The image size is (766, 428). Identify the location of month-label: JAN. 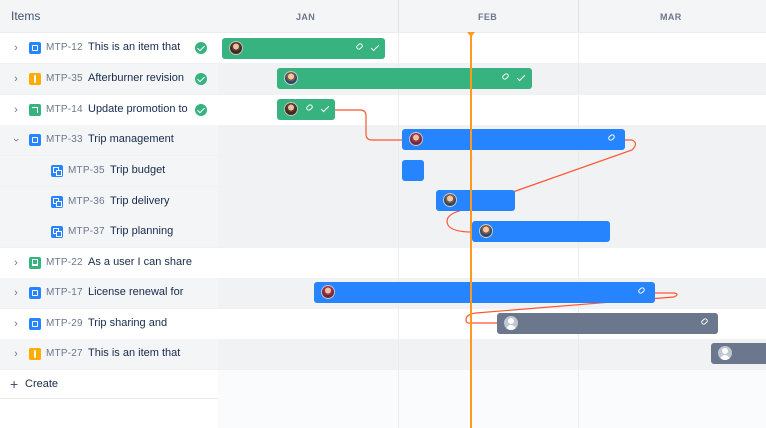
(306, 17).